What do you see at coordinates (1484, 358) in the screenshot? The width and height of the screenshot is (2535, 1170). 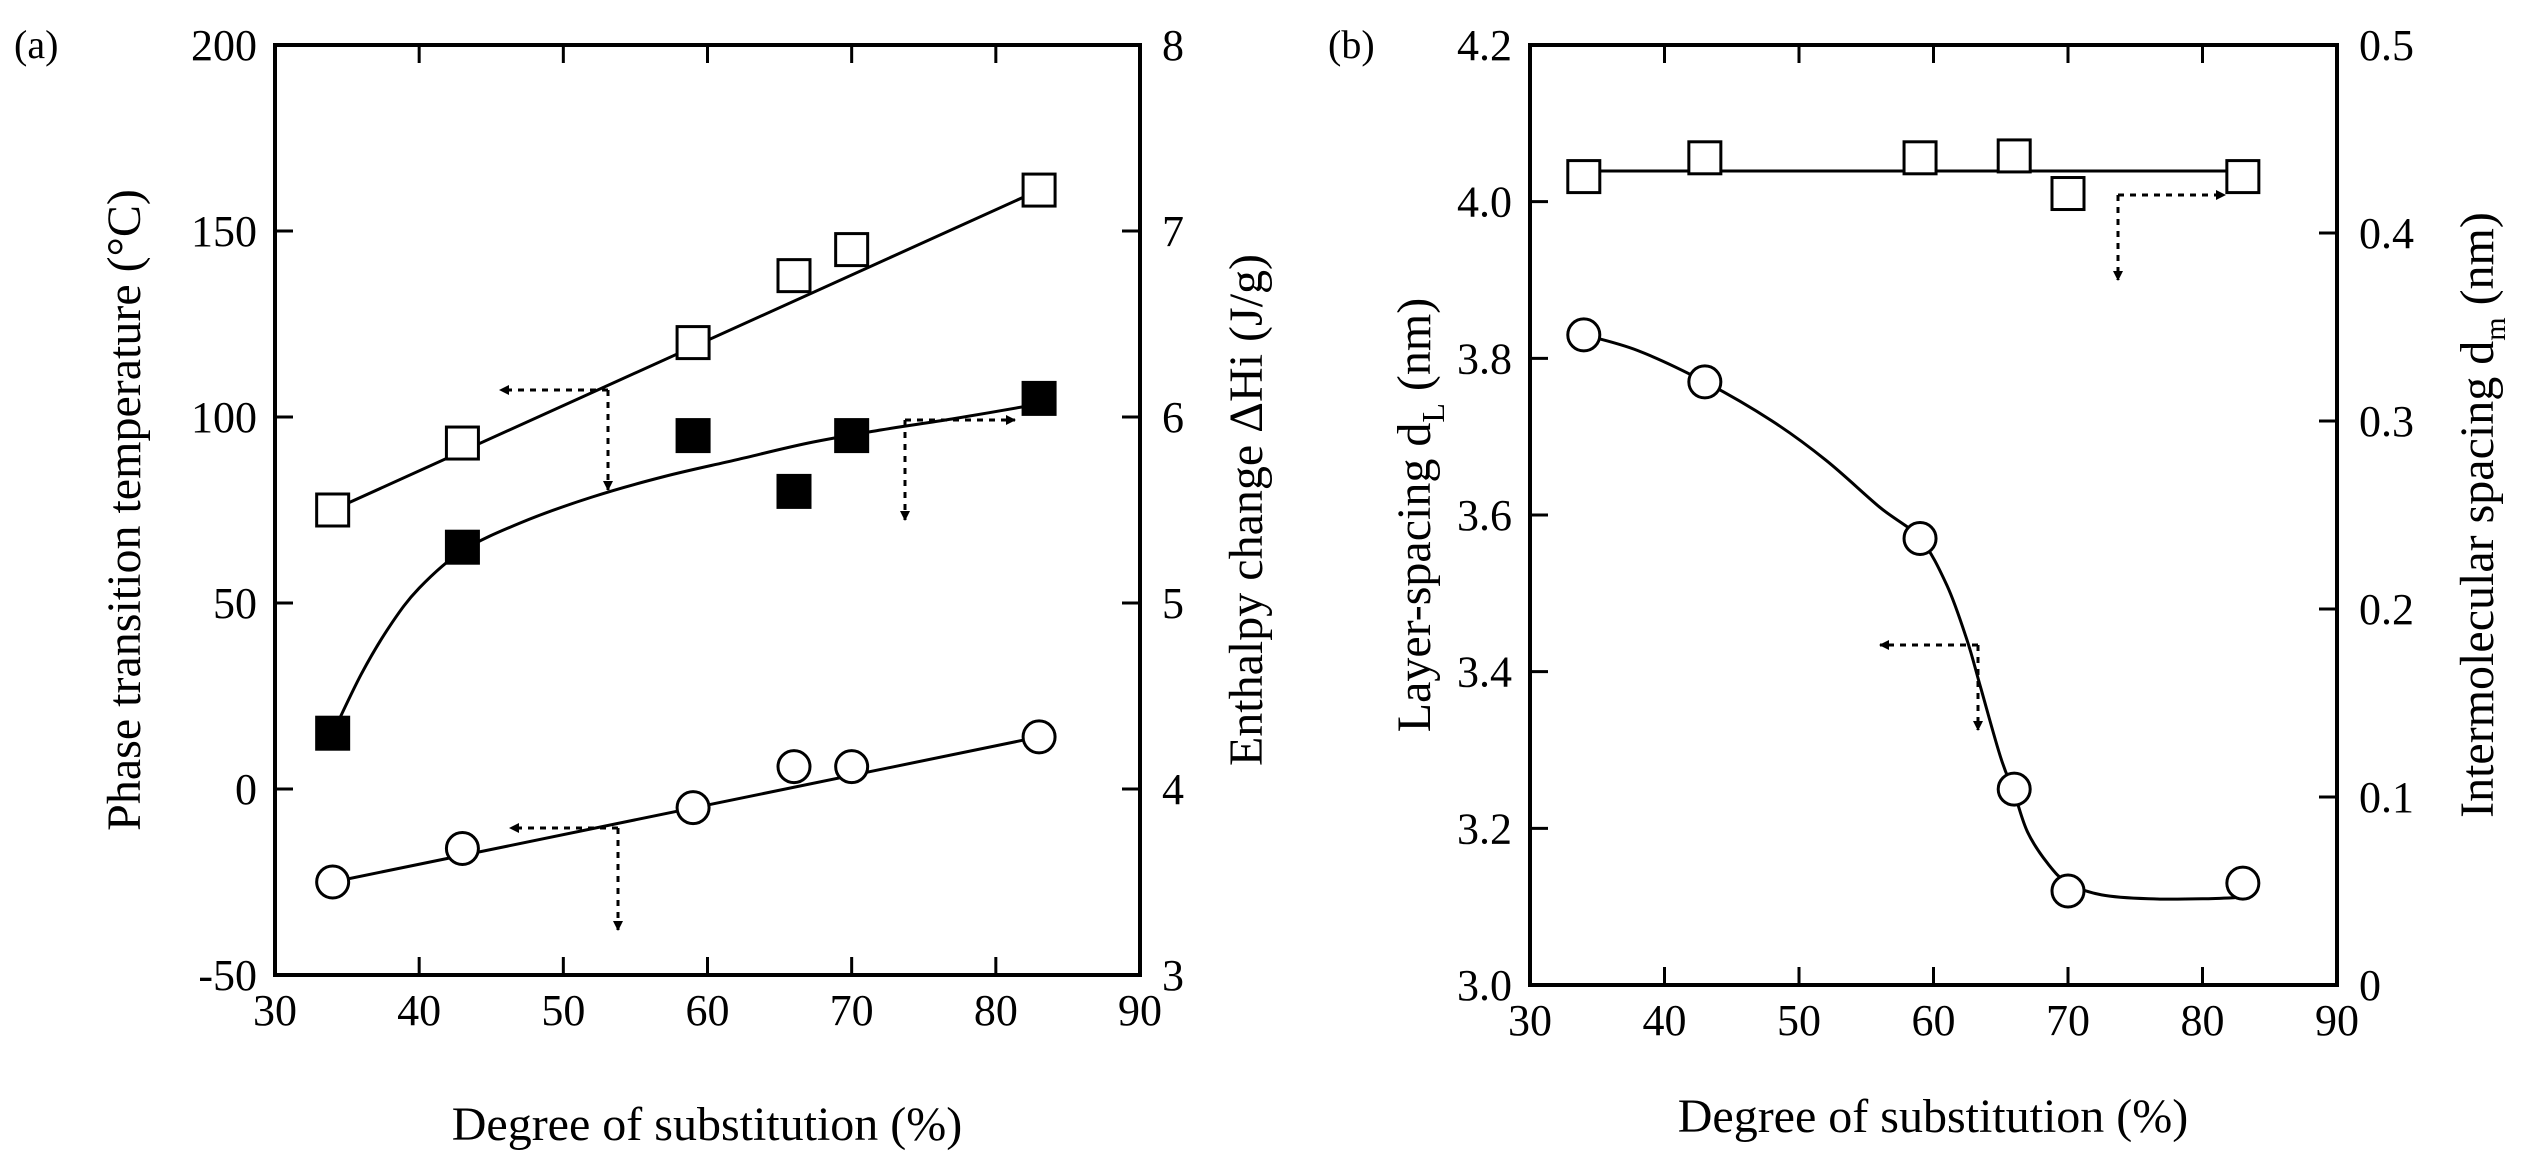 I see `y-tick-label: 3.8` at bounding box center [1484, 358].